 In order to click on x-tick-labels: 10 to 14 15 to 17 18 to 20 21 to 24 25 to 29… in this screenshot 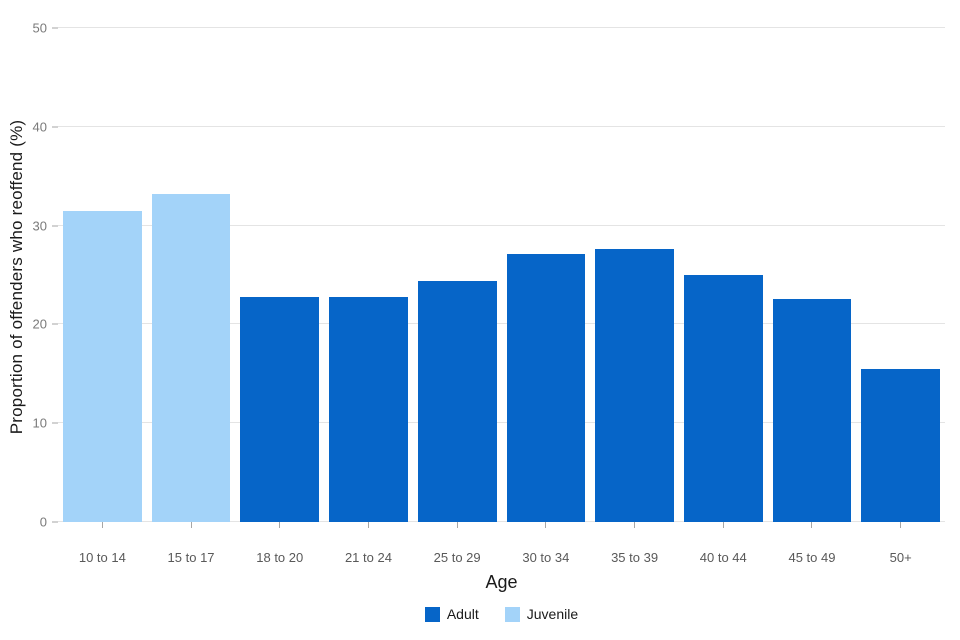, I will do `click(501, 543)`.